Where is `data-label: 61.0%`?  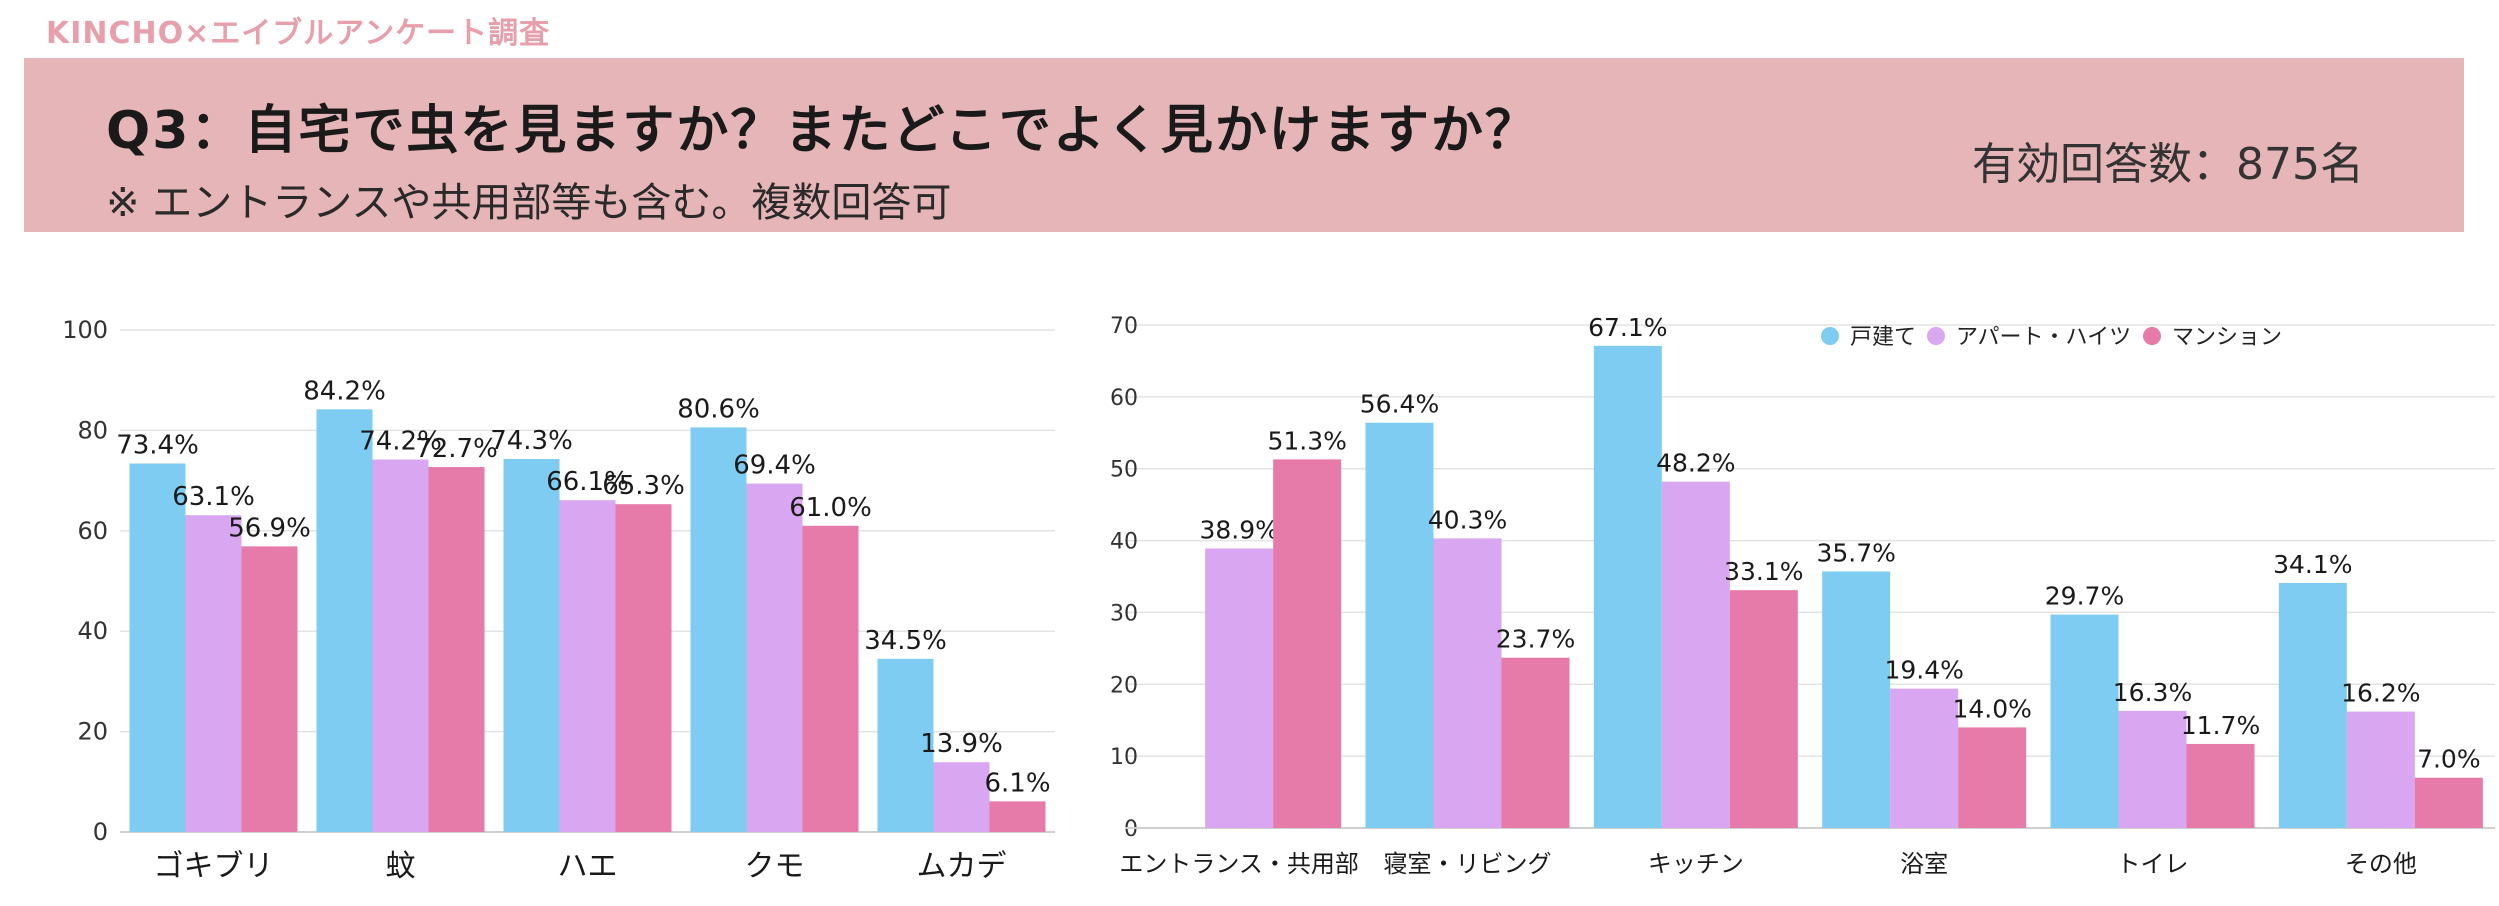
data-label: 61.0% is located at coordinates (830, 508).